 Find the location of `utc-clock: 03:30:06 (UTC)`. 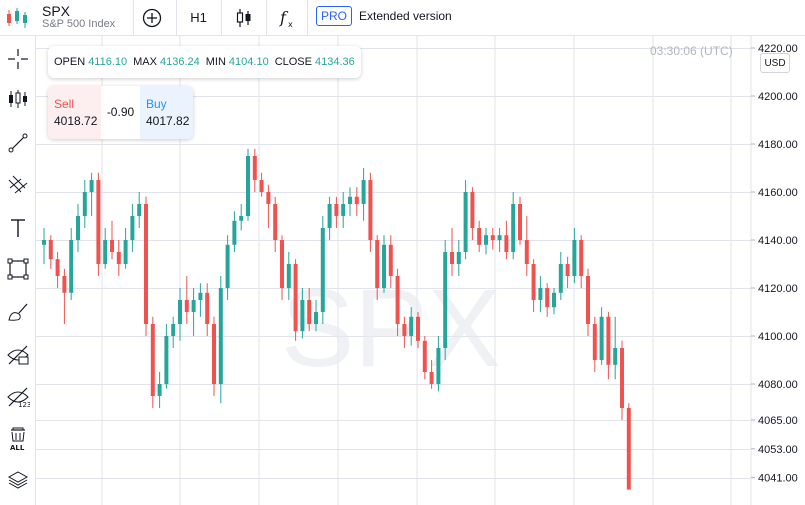

utc-clock: 03:30:06 (UTC) is located at coordinates (691, 51).